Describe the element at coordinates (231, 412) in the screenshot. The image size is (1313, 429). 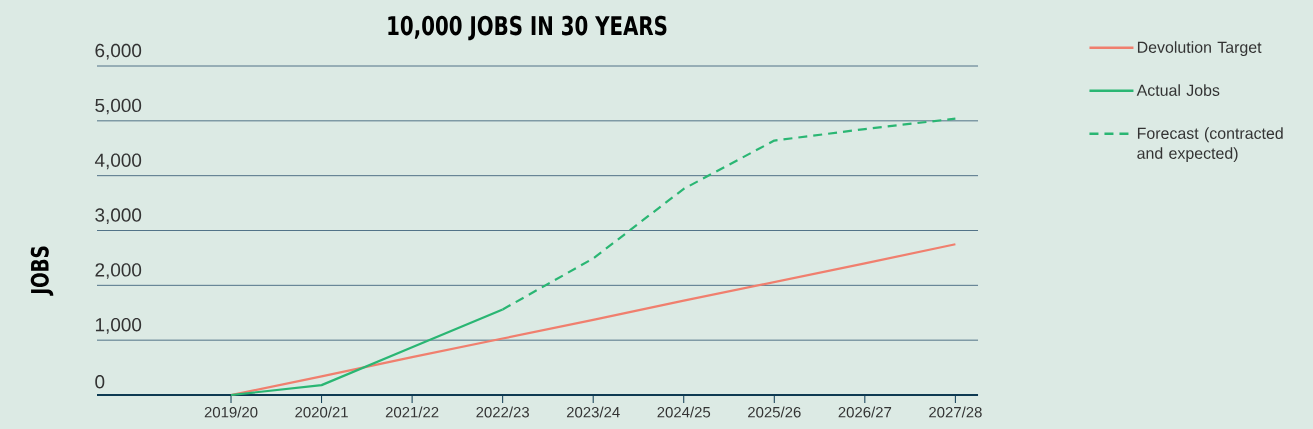
I see `x-tick-label: 2019/20` at that location.